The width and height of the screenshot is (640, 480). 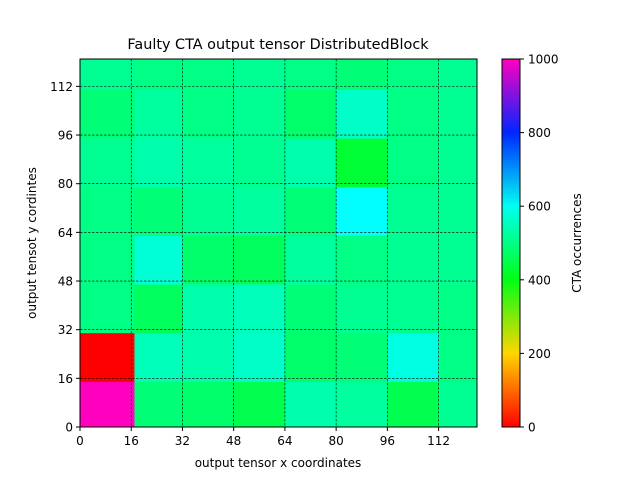 What do you see at coordinates (413, 211) in the screenshot?
I see `heatmap-cell-r4-c6` at bounding box center [413, 211].